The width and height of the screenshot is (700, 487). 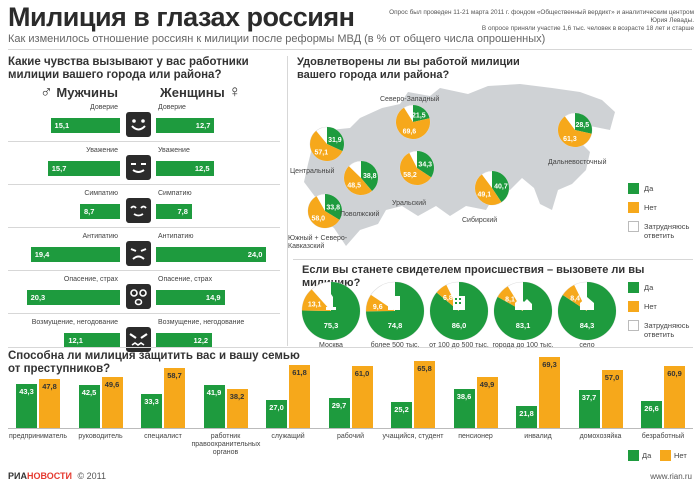 What do you see at coordinates (600, 436) in the screenshot?
I see `protect-category-label: домохозяйка` at bounding box center [600, 436].